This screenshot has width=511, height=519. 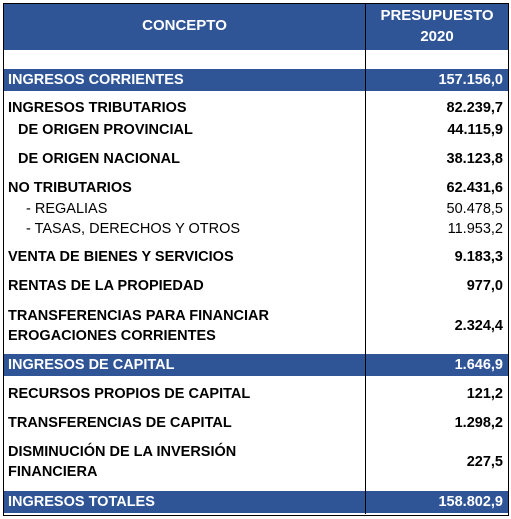 What do you see at coordinates (97, 108) in the screenshot?
I see `row-label: INGRESOS TRIBUTARIOS` at bounding box center [97, 108].